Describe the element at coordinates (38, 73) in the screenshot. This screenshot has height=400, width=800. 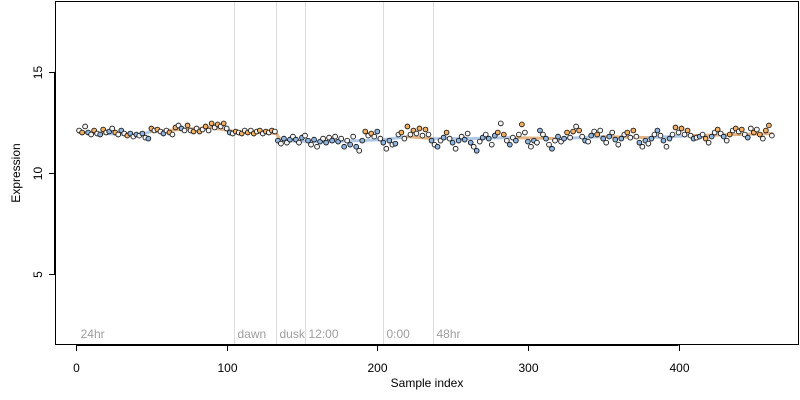
I see `y-tick-label-2: 15` at that location.